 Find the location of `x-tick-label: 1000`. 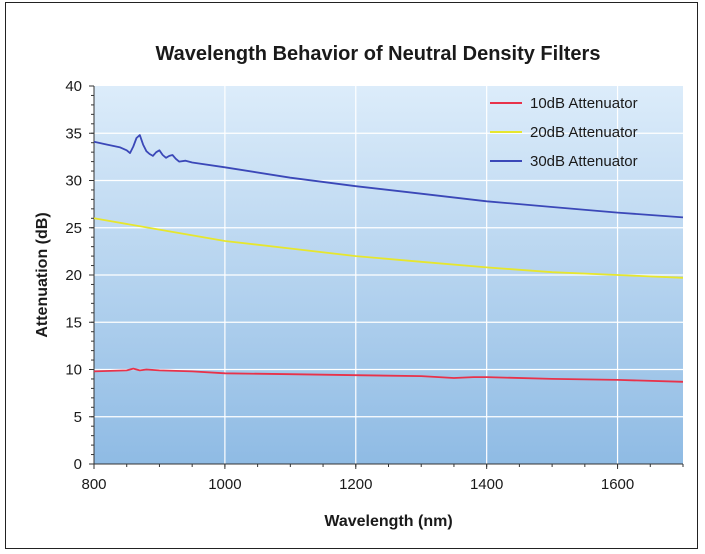

x-tick-label: 1000 is located at coordinates (224, 484).